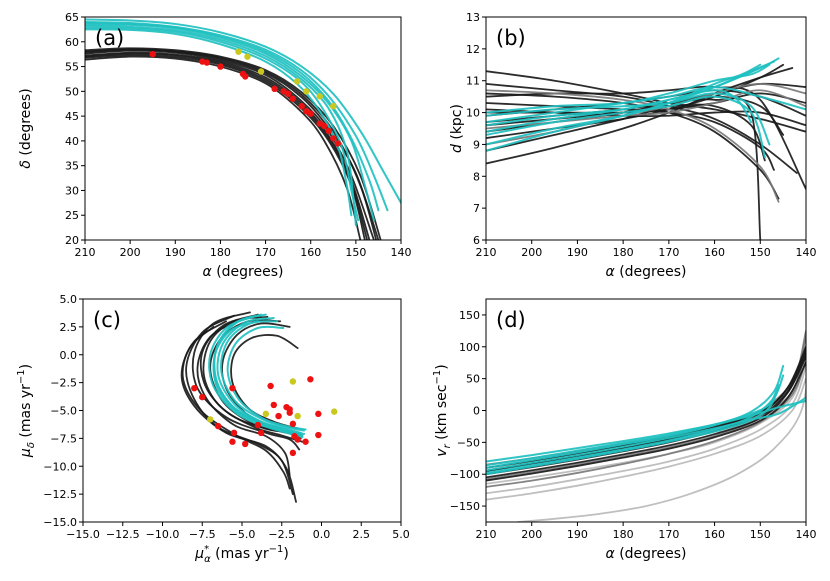 This screenshot has width=830, height=581. Describe the element at coordinates (242, 534) in the screenshot. I see `xtick-label-c-4: −5.0` at that location.